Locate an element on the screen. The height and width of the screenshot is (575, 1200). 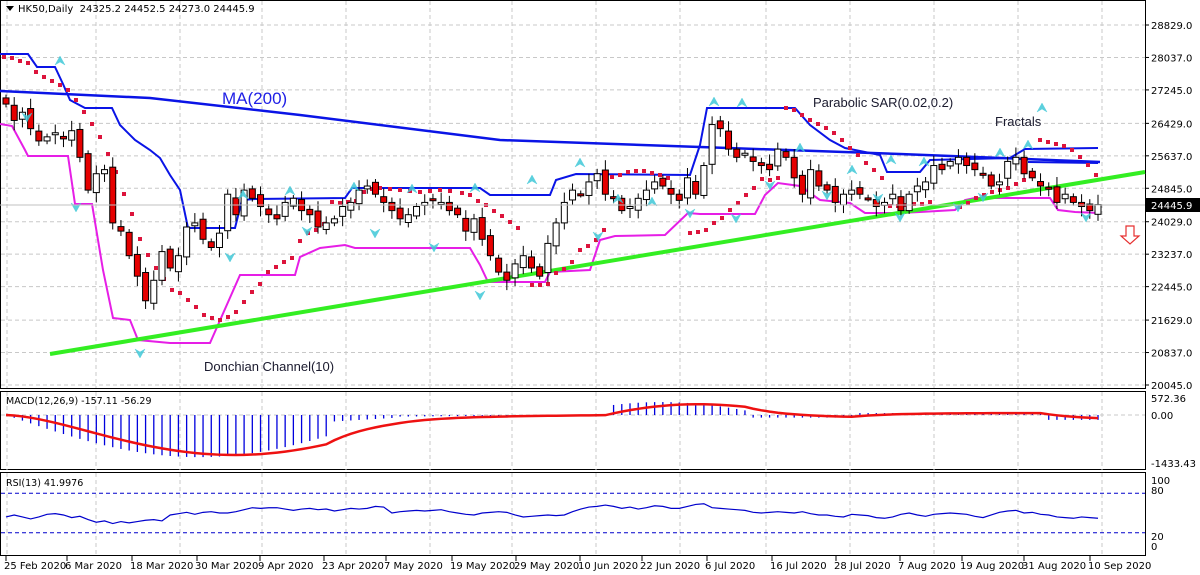
svg-text: 21629.0 is located at coordinates (1171, 321).